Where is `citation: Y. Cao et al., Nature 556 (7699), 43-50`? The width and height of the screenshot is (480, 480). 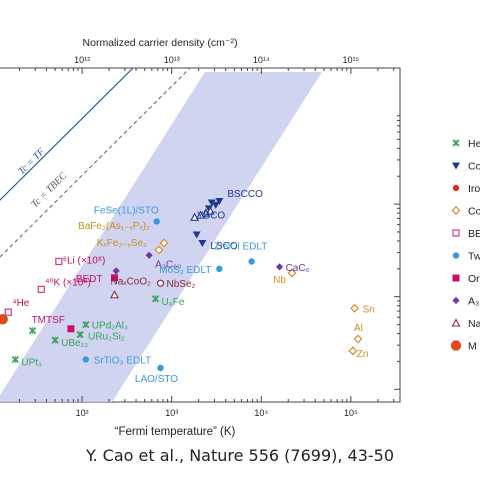
citation: Y. Cao et al., Nature 556 (7699), 43-50 is located at coordinates (240, 455).